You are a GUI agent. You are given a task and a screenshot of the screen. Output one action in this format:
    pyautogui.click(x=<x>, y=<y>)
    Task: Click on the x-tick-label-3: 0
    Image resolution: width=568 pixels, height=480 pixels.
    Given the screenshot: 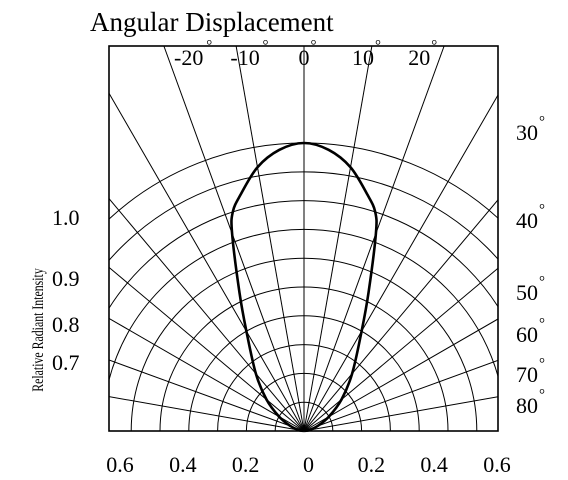 What is the action you would take?
    pyautogui.click(x=308, y=464)
    